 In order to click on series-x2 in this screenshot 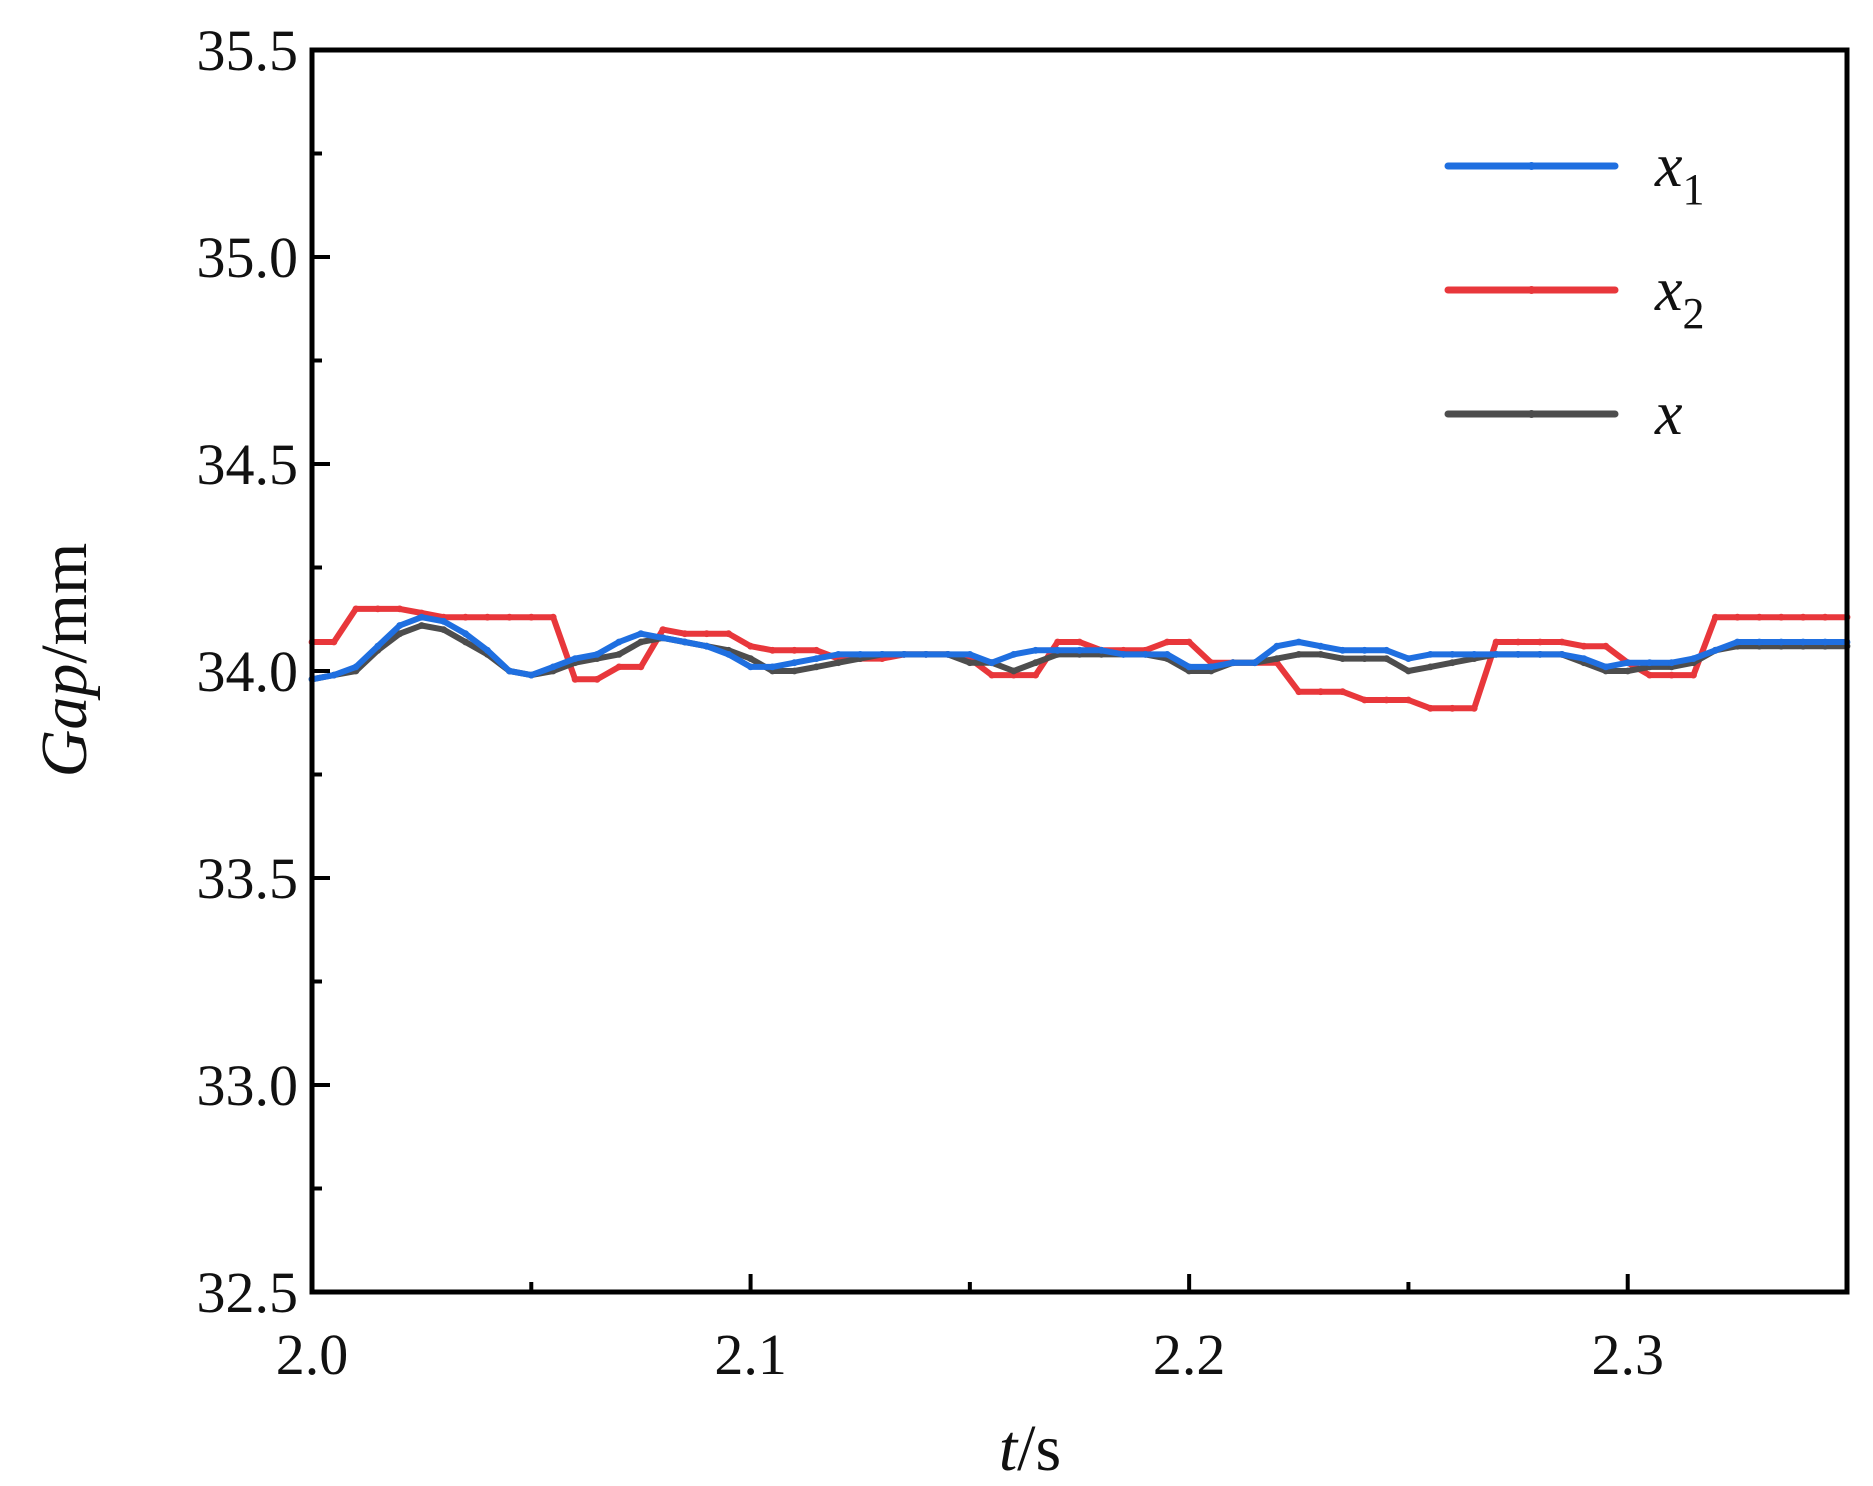, I will do `click(1079, 658)`.